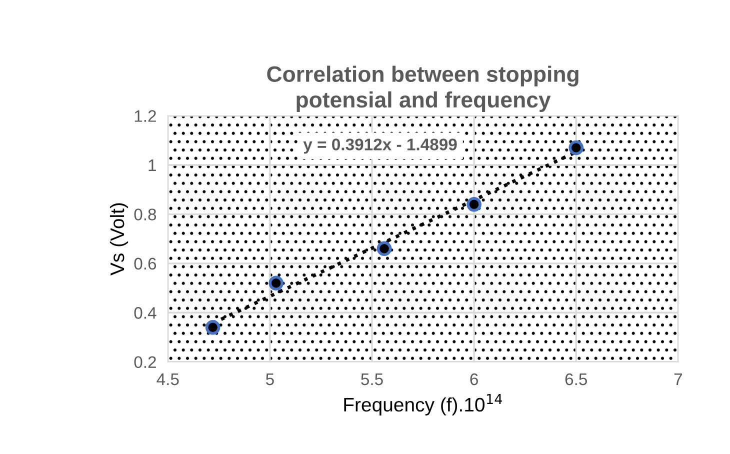  What do you see at coordinates (380, 146) in the screenshot?
I see `annotation: y = 0.3912x - 1.4899` at bounding box center [380, 146].